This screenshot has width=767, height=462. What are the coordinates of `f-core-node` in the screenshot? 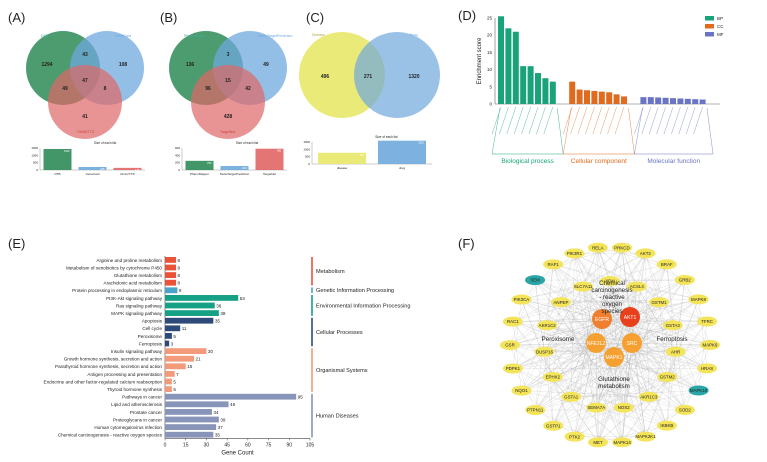 It's located at (630, 317).